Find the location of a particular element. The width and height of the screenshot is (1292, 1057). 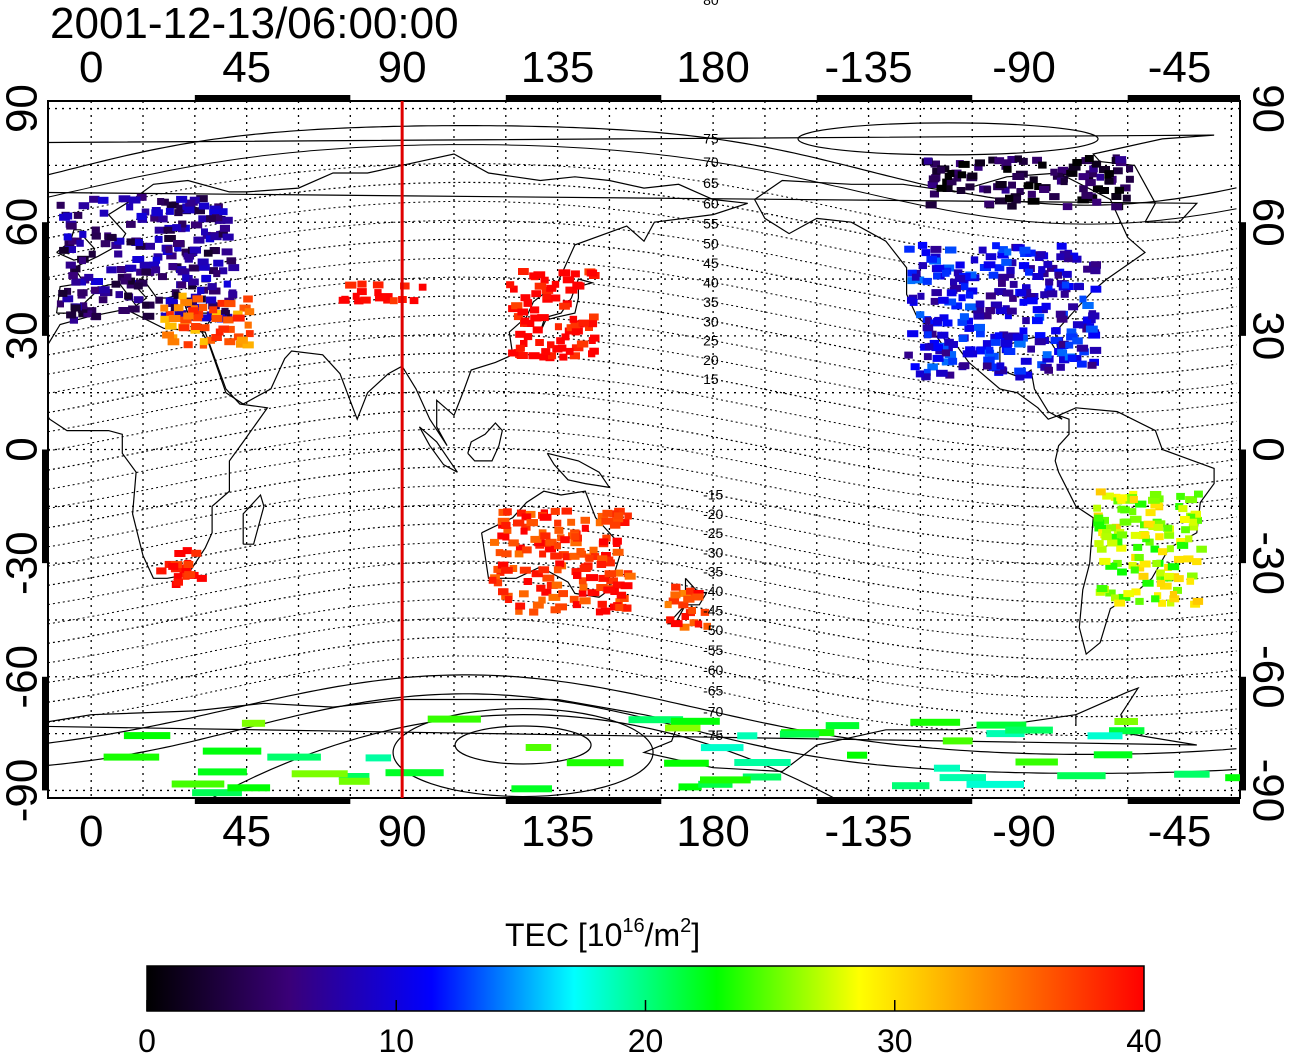

bottom-lon-tick-label: -135 is located at coordinates (869, 831).